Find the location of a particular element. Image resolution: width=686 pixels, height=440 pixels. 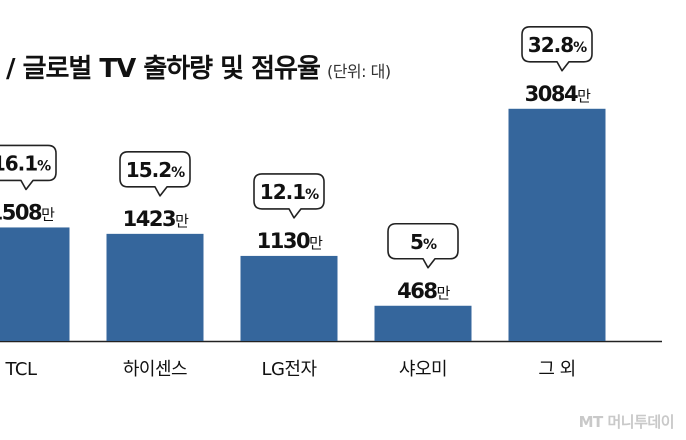

brand-watermark: MT 머니투데이 is located at coordinates (626, 422).